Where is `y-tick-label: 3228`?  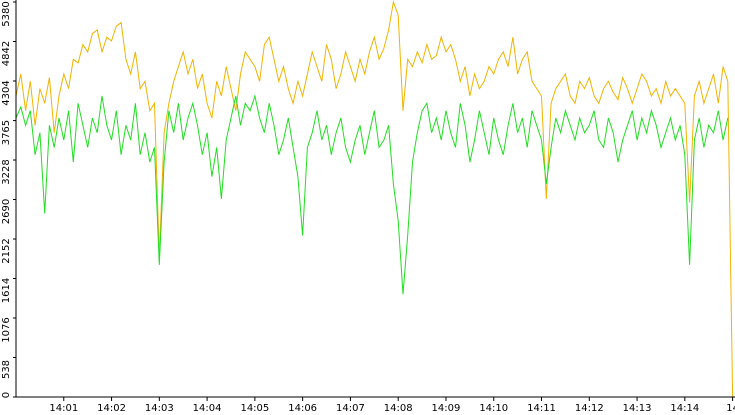
y-tick-label: 3228 is located at coordinates (6, 171).